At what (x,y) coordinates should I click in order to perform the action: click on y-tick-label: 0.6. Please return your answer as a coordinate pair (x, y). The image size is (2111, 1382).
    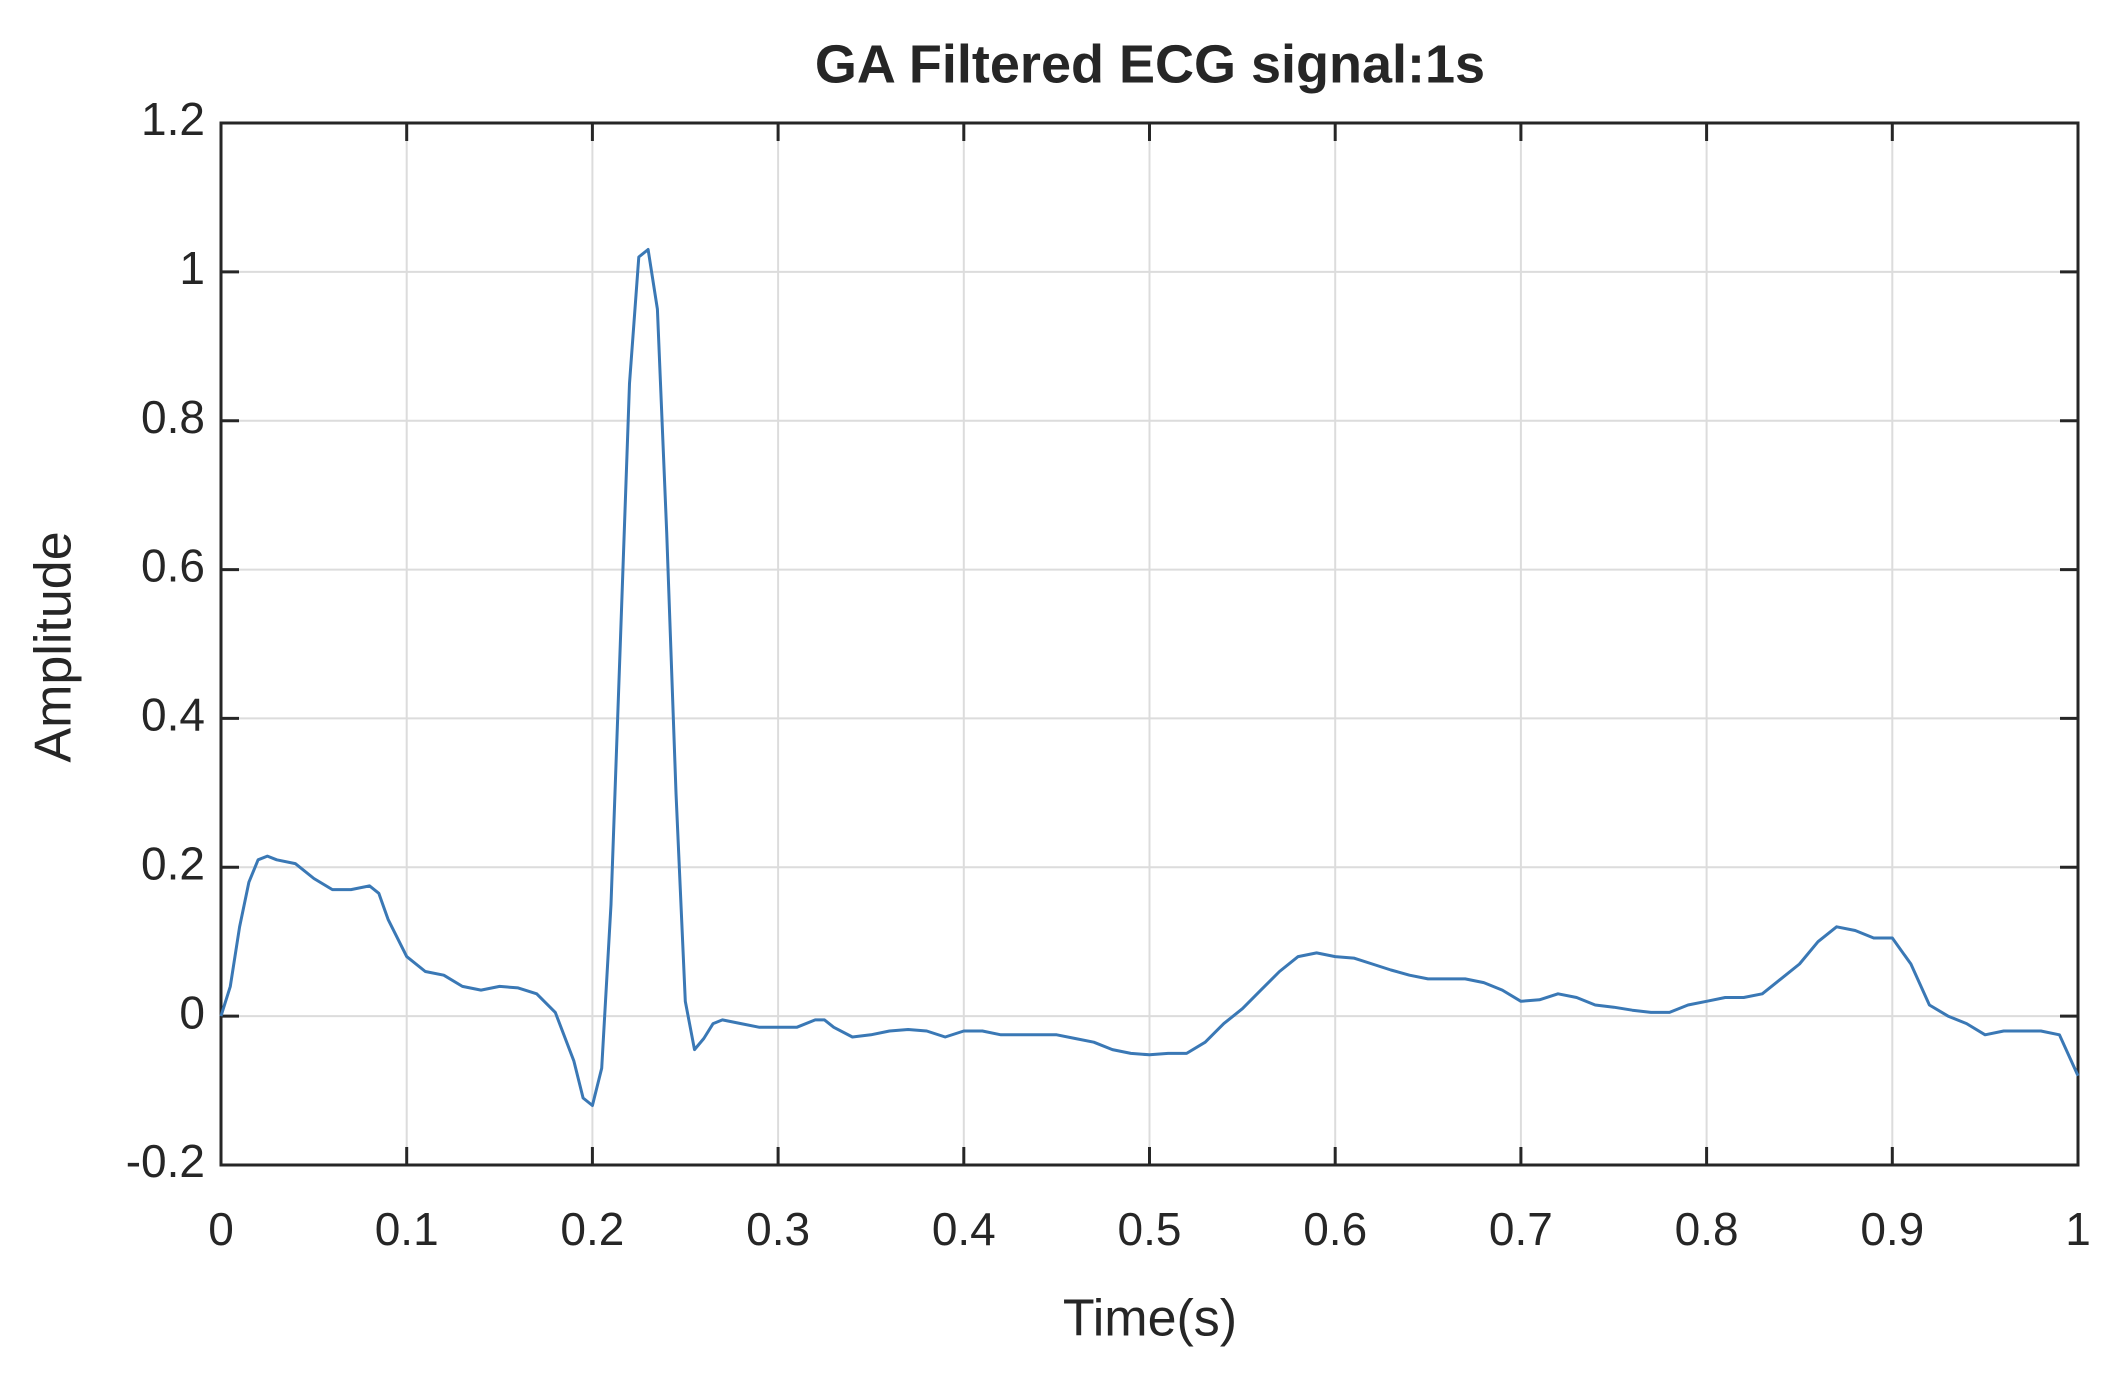
    Looking at the image, I should click on (173, 566).